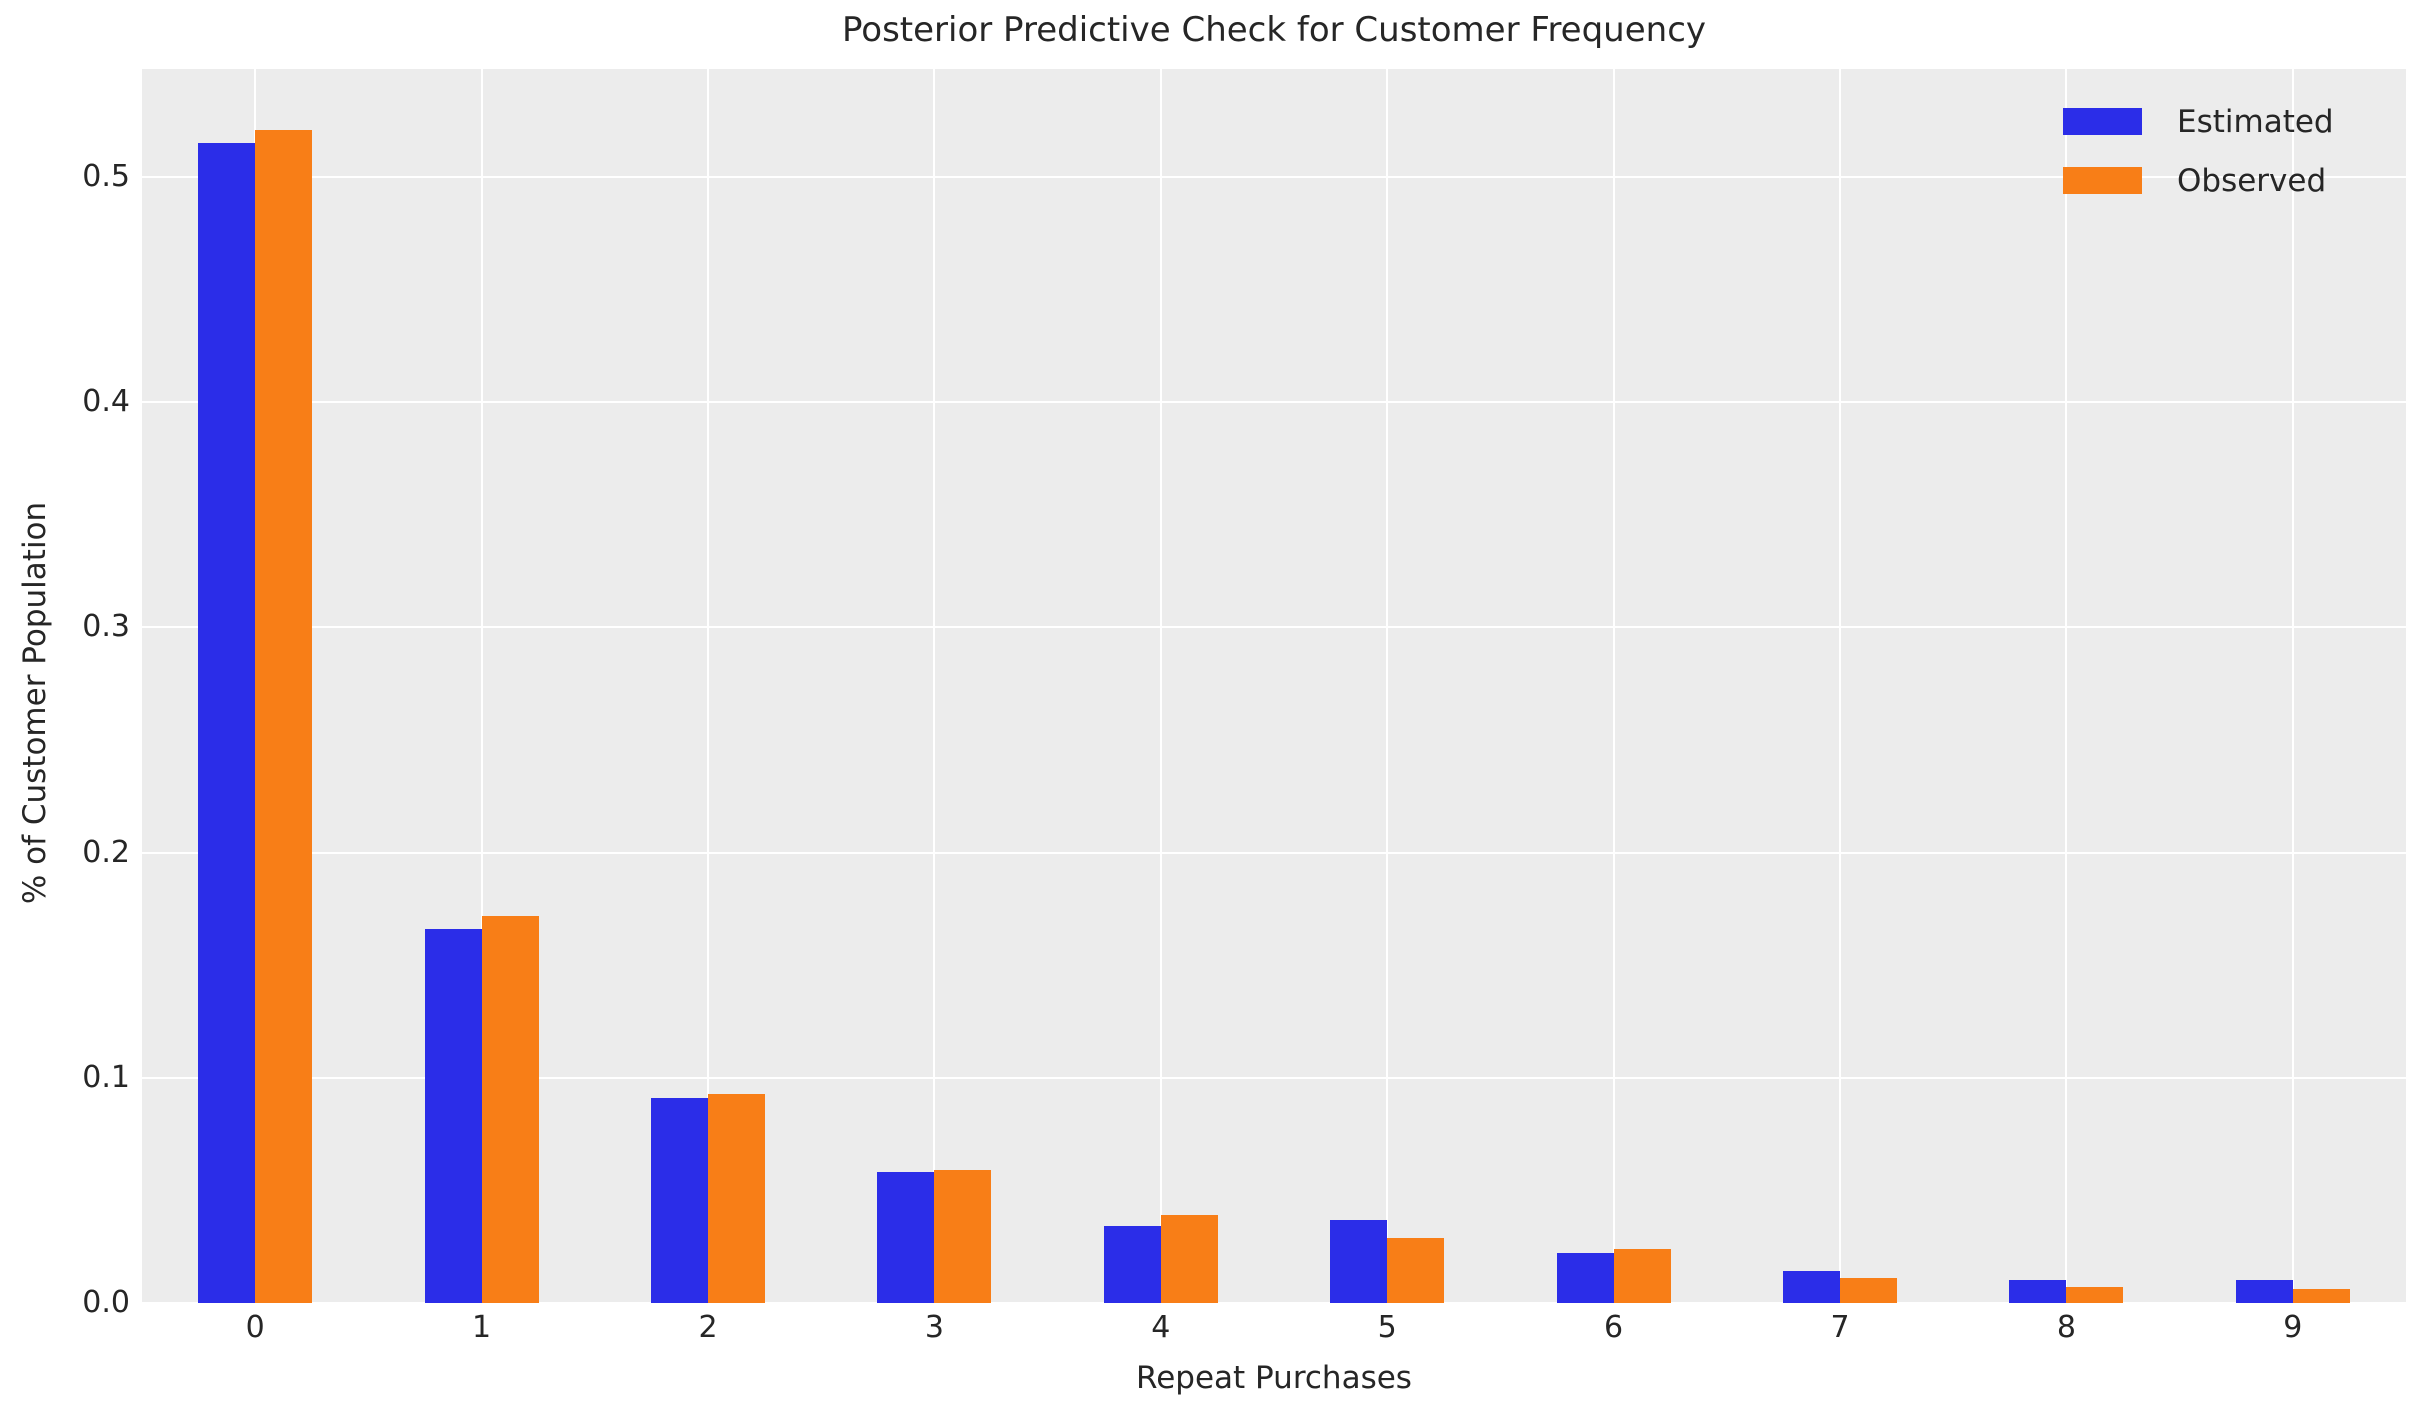 The width and height of the screenshot is (2423, 1423). I want to click on y-tick-label: 0.1, so click(106, 1077).